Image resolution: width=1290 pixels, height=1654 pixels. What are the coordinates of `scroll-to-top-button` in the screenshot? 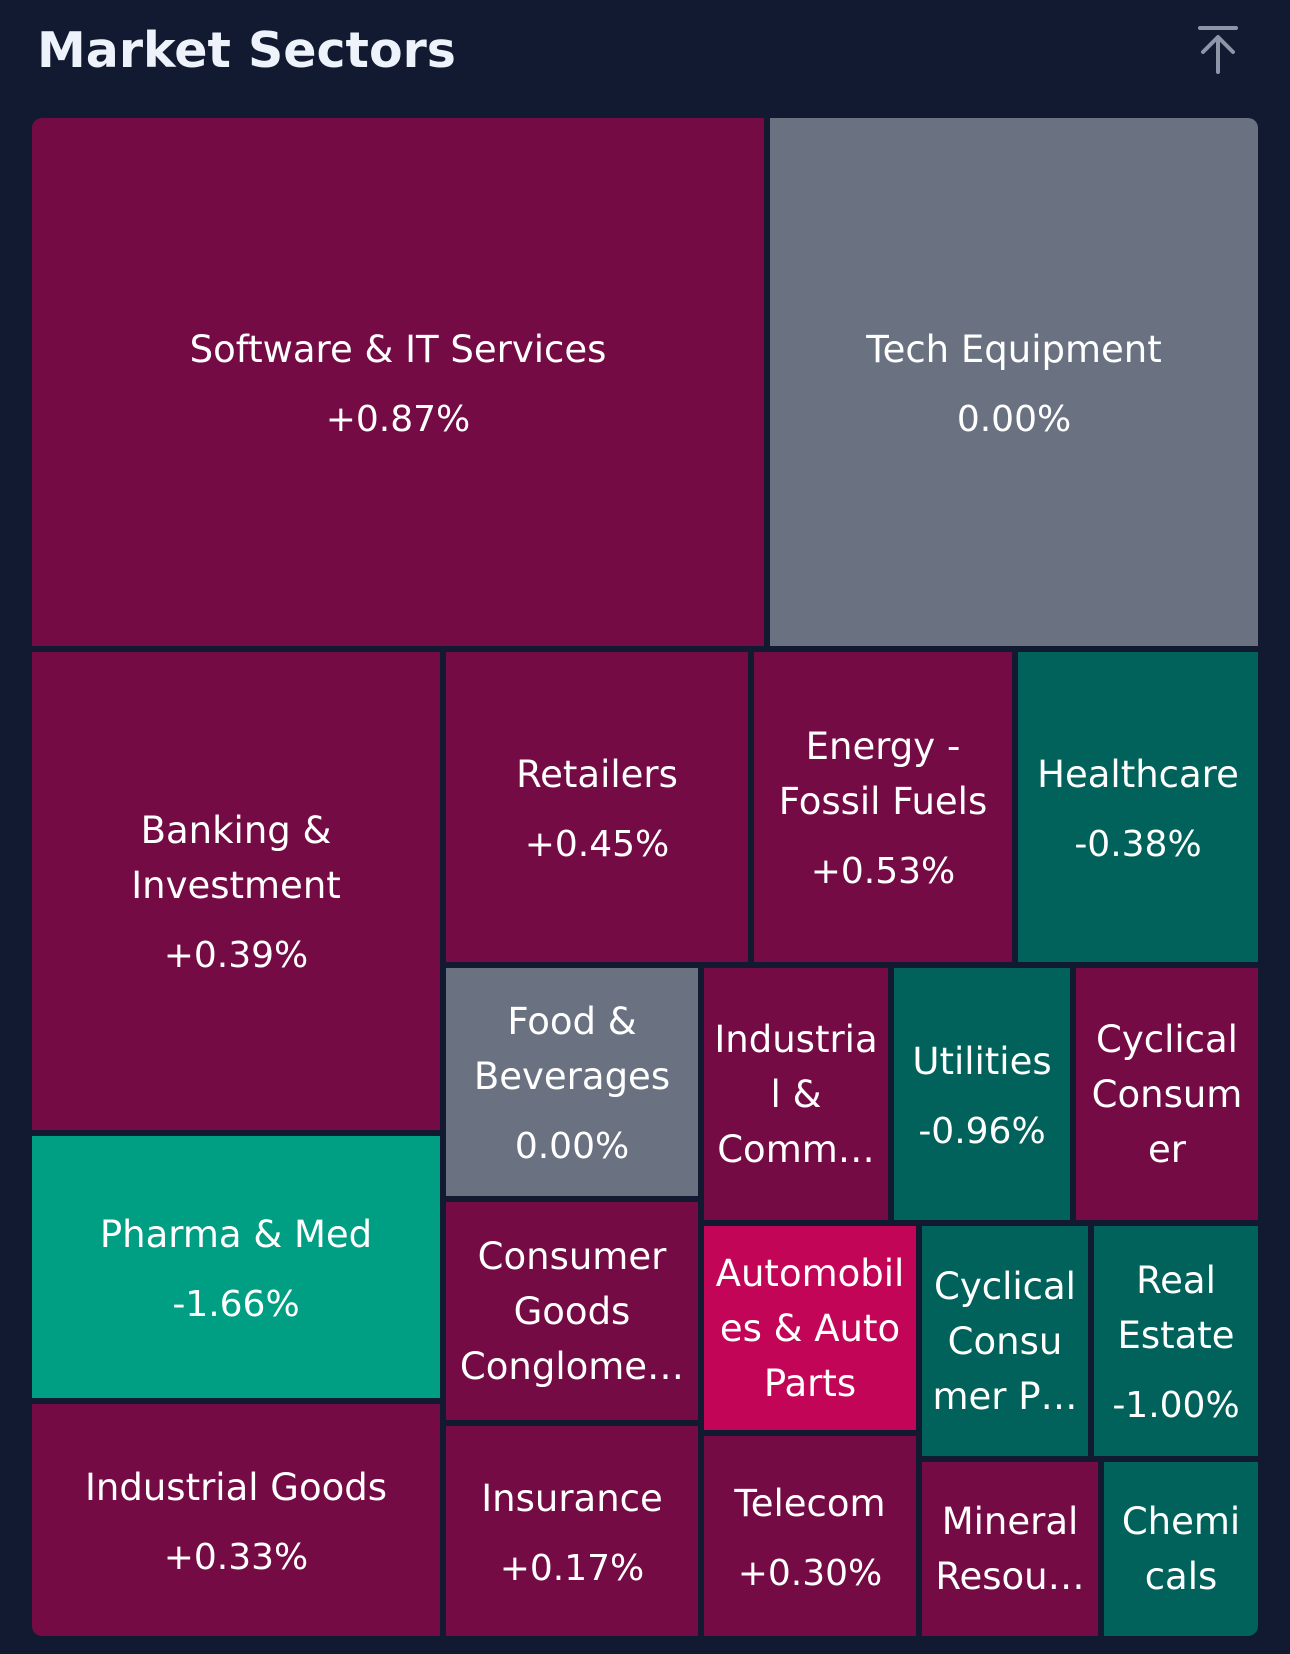 It's located at (1218, 50).